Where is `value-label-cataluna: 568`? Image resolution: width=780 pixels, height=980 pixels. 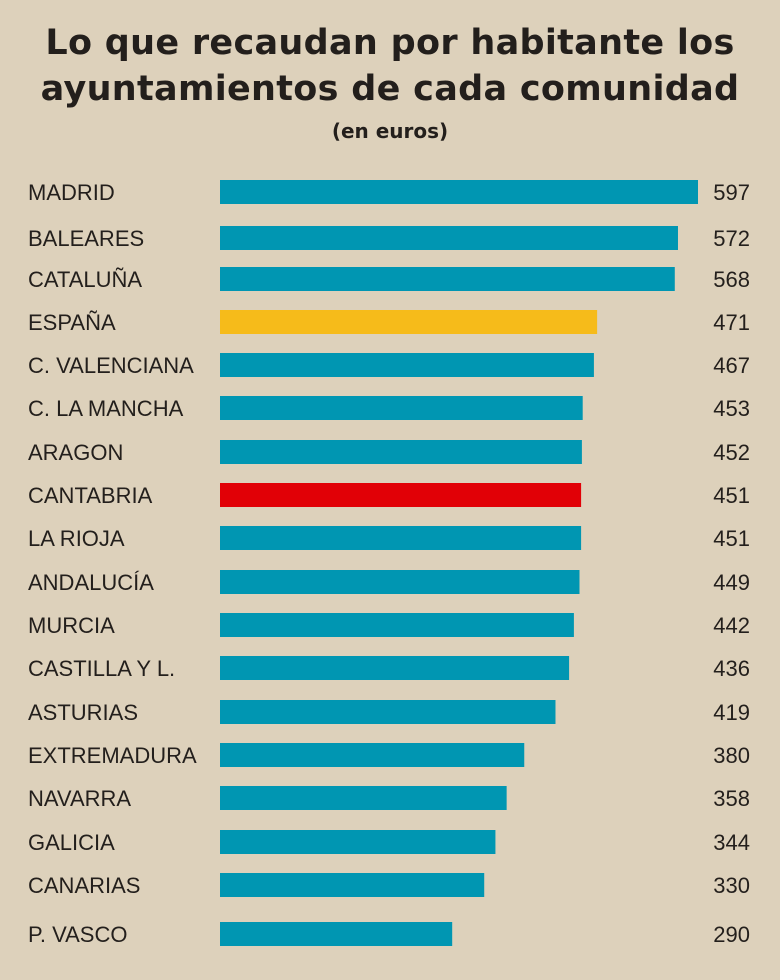 value-label-cataluna: 568 is located at coordinates (731, 279).